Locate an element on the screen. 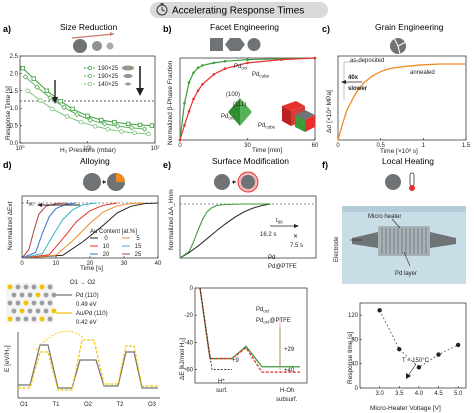  panel-a-ylabel: Response Time [s] is located at coordinates (8, 113).